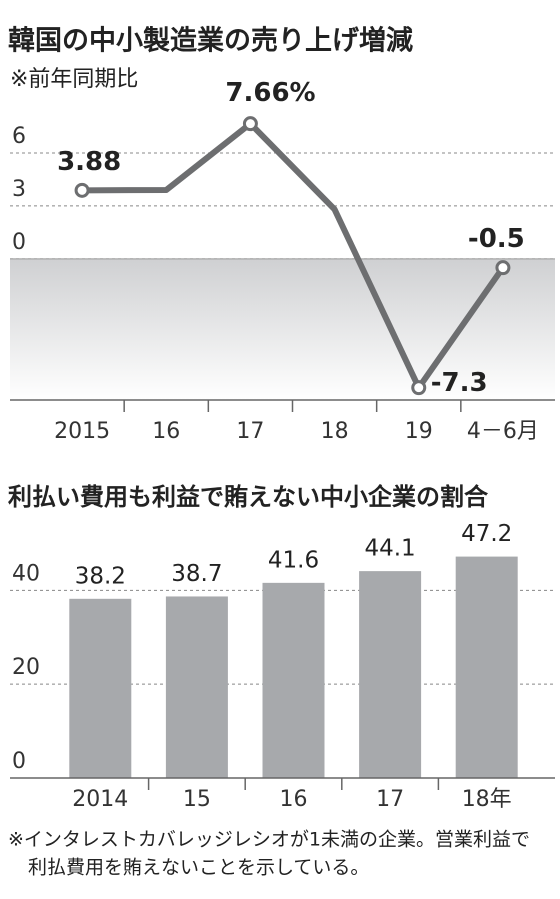 The width and height of the screenshot is (560, 899). What do you see at coordinates (89, 162) in the screenshot?
I see `value-label: 3.88` at bounding box center [89, 162].